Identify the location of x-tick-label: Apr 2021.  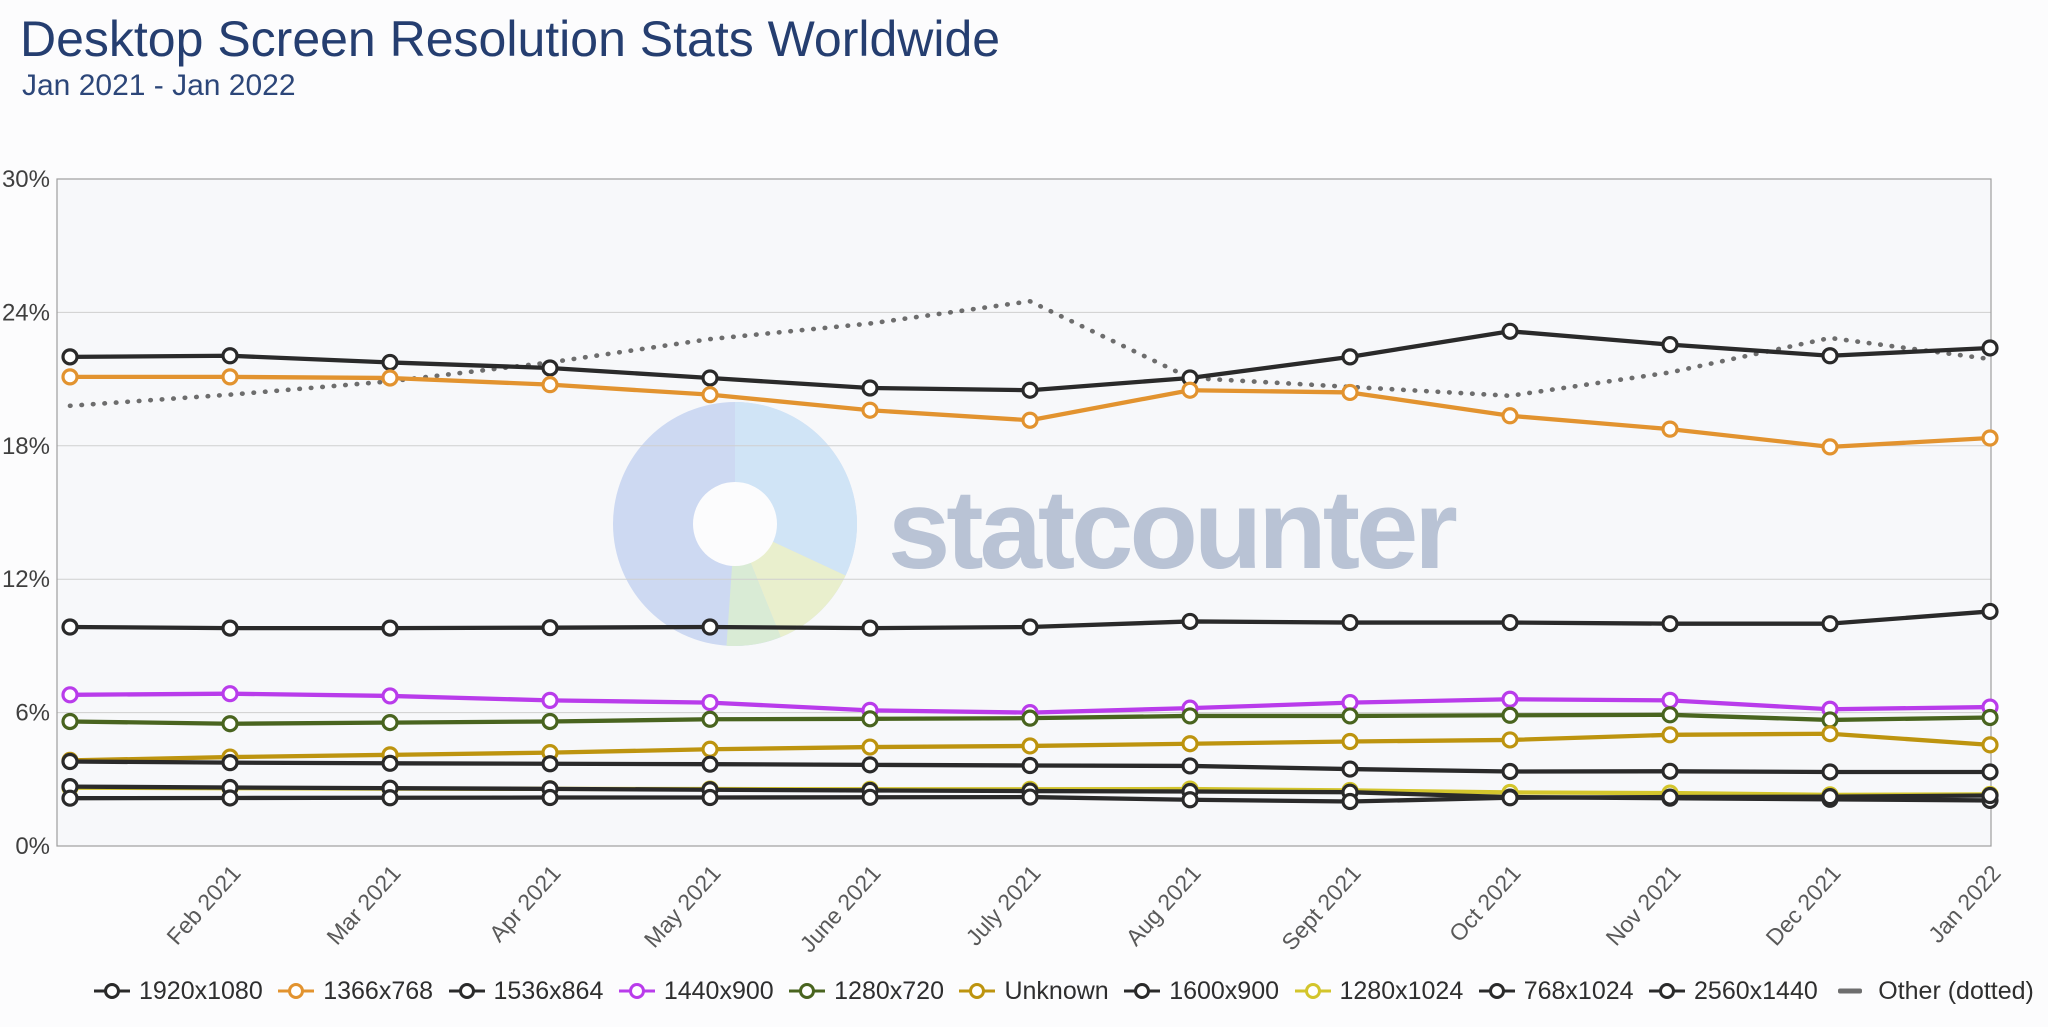
(525, 903).